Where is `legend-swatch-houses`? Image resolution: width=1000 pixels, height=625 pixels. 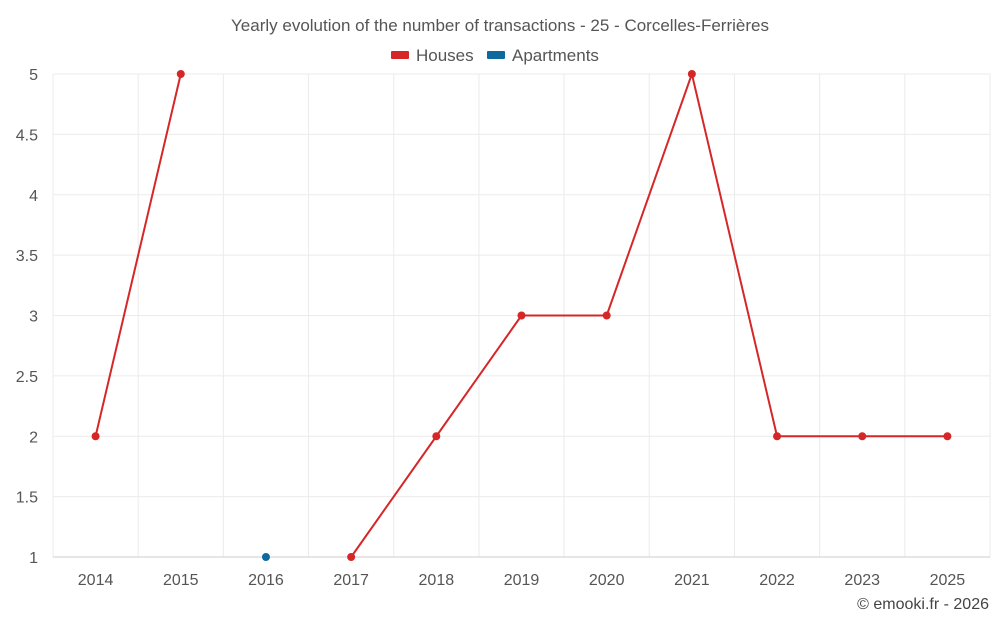
legend-swatch-houses is located at coordinates (400, 55).